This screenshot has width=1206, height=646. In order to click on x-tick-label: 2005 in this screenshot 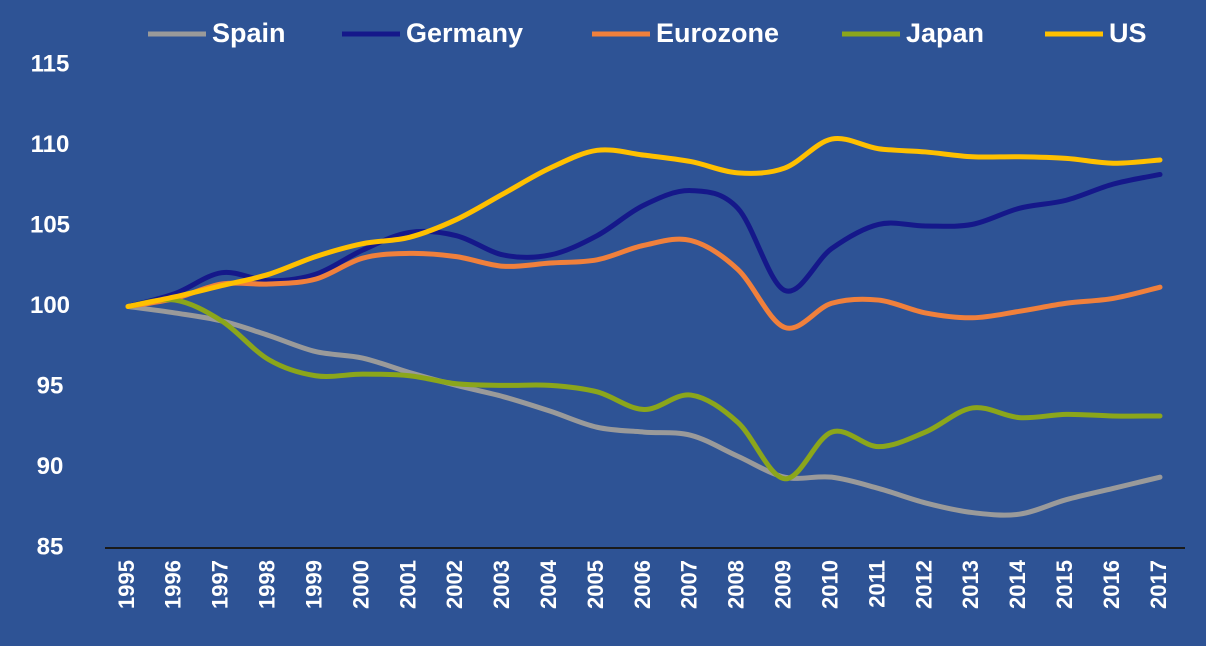, I will do `click(595, 584)`.